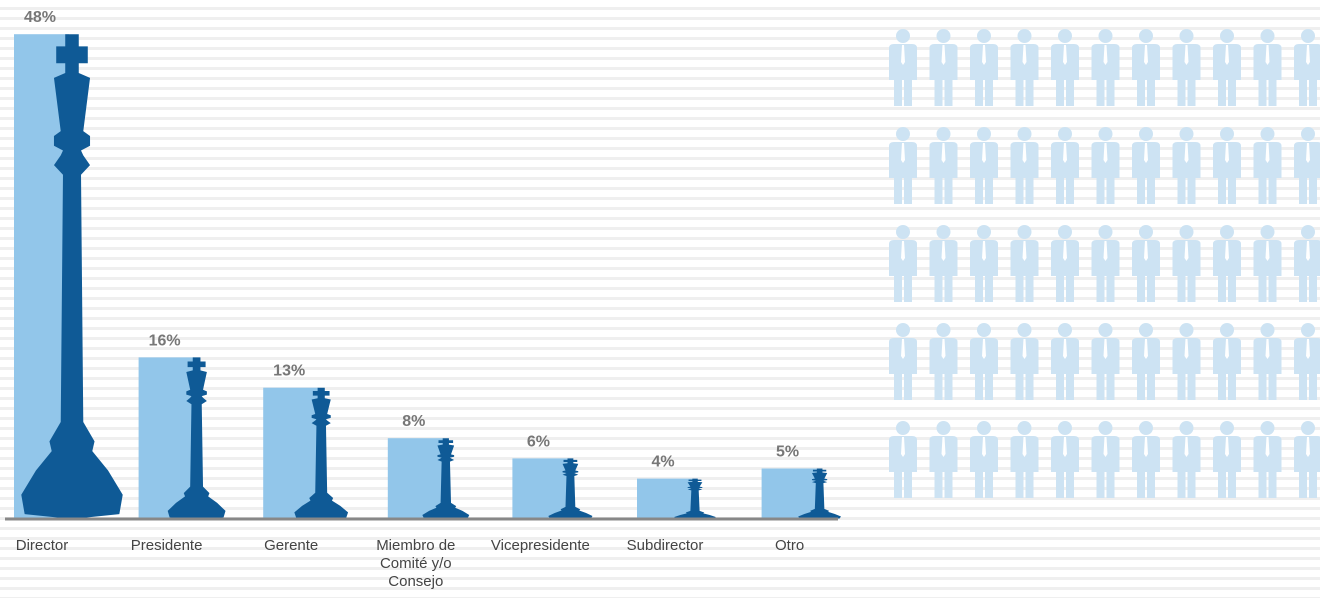  Describe the element at coordinates (820, 493) in the screenshot. I see `chess-piece` at that location.